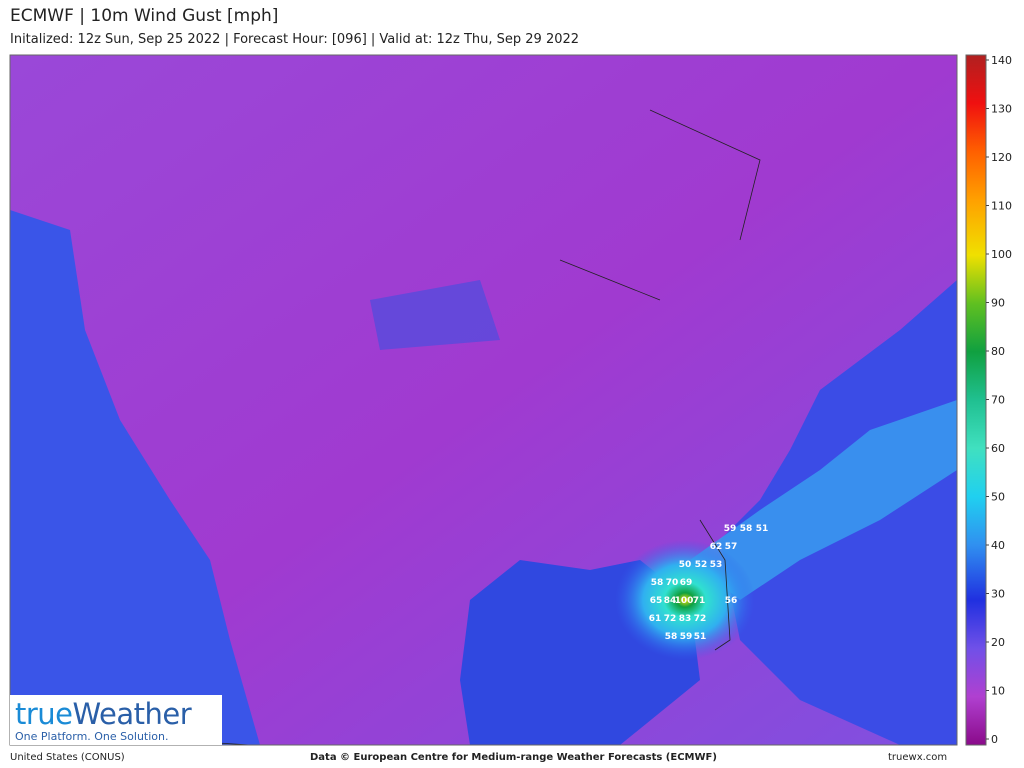 The height and width of the screenshot is (768, 1024). Describe the element at coordinates (731, 601) in the screenshot. I see `gust-label: 56` at that location.